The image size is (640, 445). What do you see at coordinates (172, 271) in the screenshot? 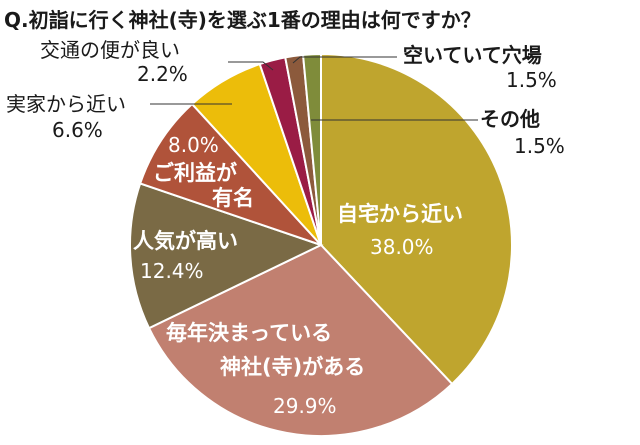
I see `value-ninki: 12.4%` at bounding box center [172, 271].